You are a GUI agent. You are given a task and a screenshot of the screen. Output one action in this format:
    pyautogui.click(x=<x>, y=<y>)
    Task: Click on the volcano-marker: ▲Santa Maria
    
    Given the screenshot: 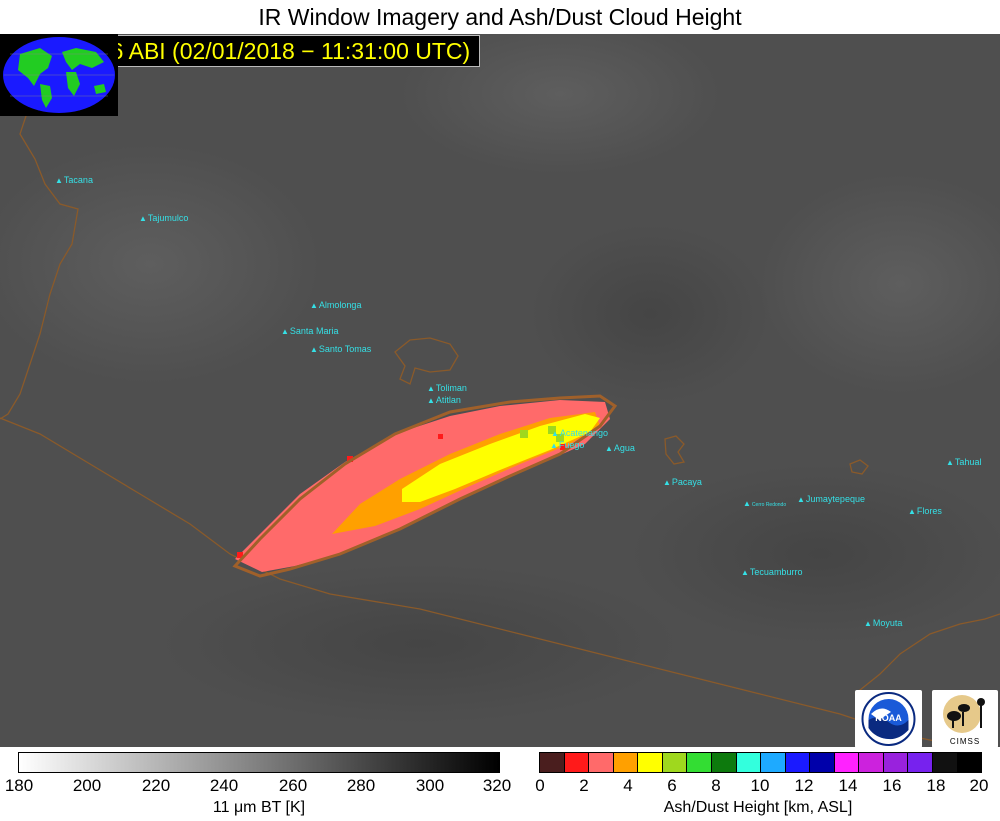 What is the action you would take?
    pyautogui.click(x=309, y=331)
    